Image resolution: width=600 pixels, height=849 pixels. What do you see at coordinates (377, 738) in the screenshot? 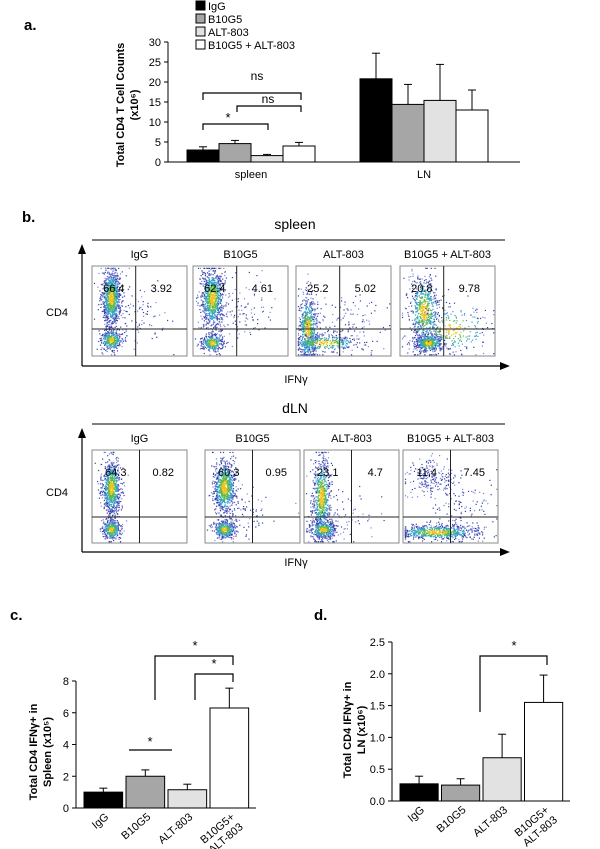
I see `panel-d-ytick-label: 1.0` at bounding box center [377, 738].